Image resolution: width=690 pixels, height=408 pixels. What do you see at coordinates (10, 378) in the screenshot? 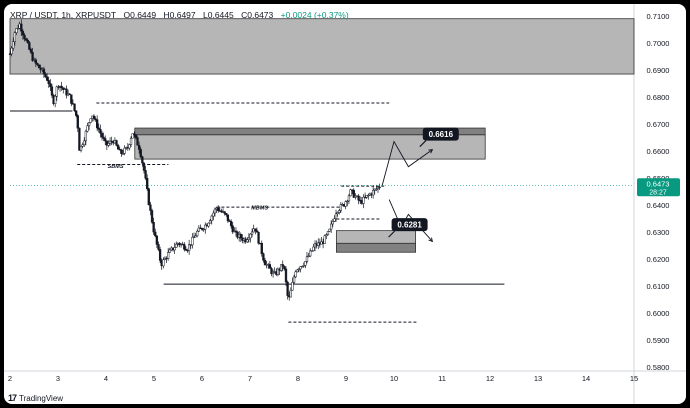
I see `x-tick-label: 2` at bounding box center [10, 378].